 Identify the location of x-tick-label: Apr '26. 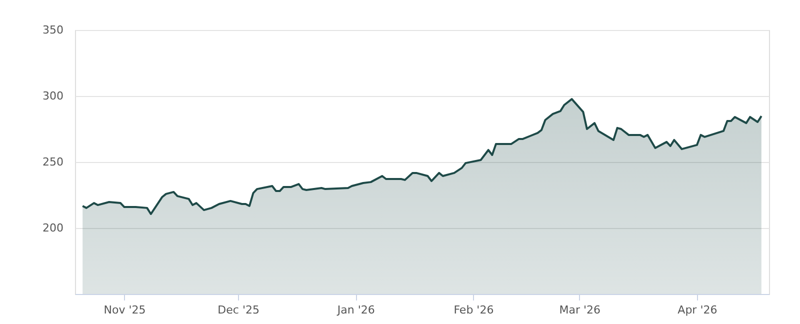
(698, 310).